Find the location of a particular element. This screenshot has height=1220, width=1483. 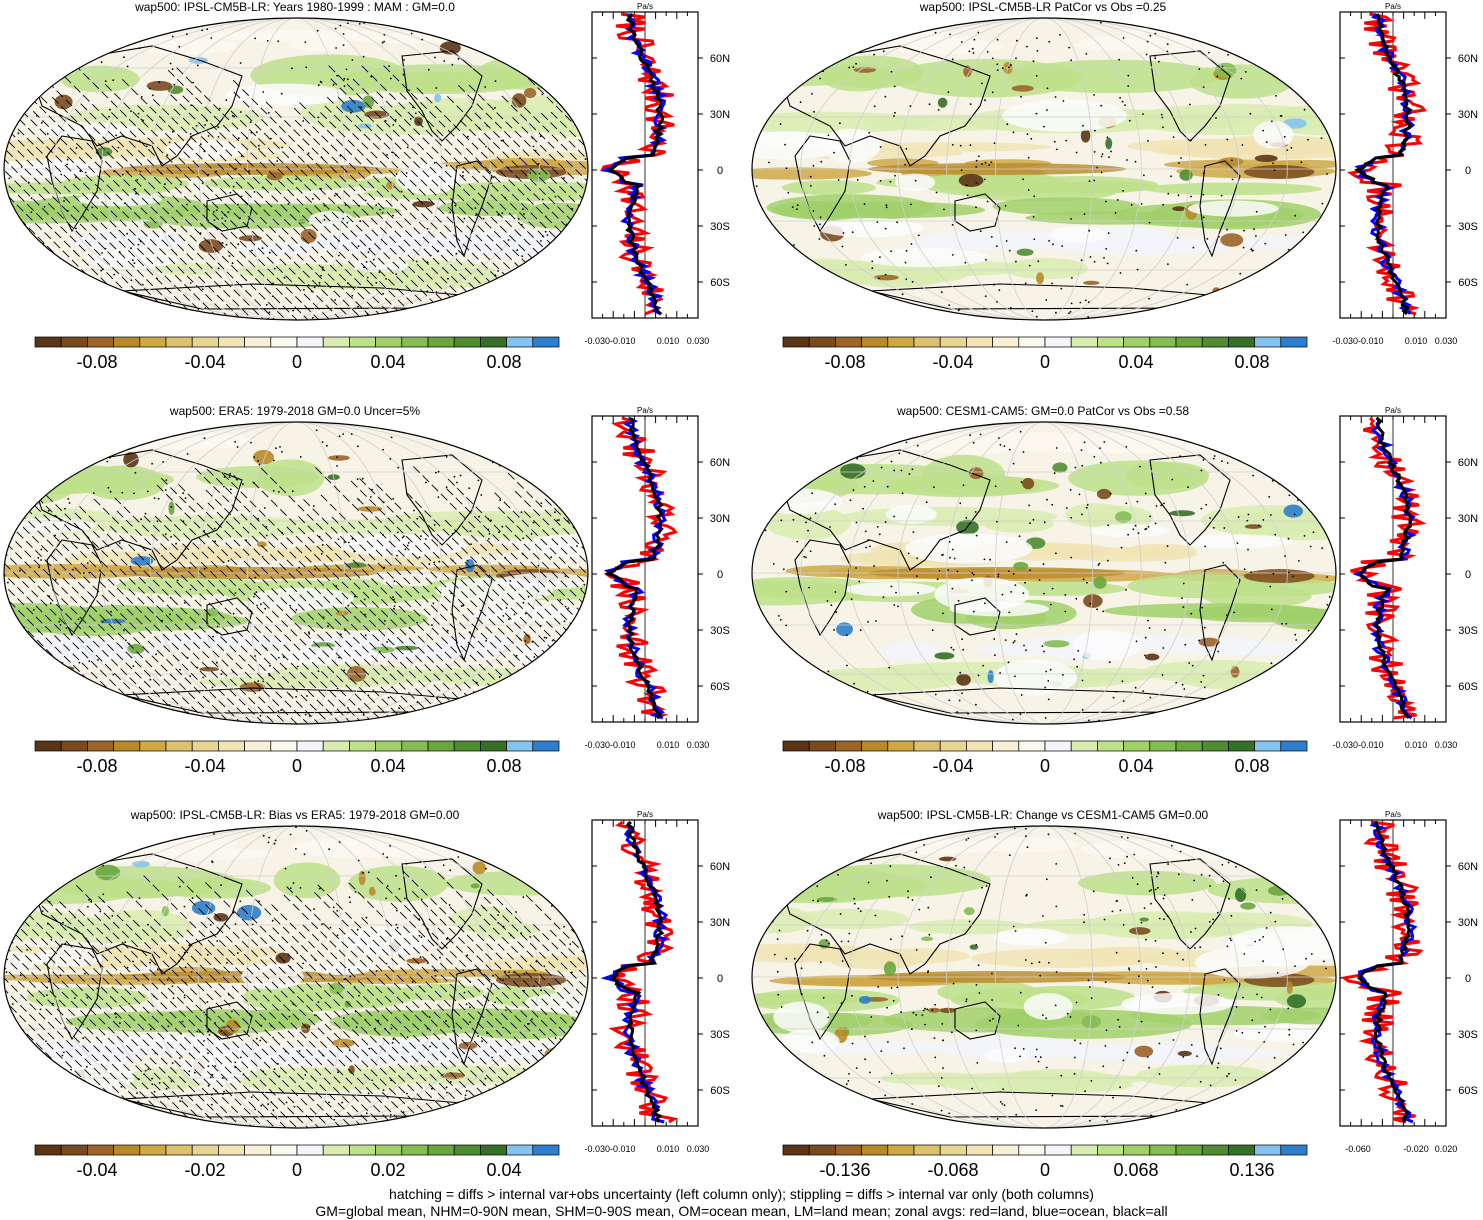

colorbar-label: 0.04 is located at coordinates (1135, 362).